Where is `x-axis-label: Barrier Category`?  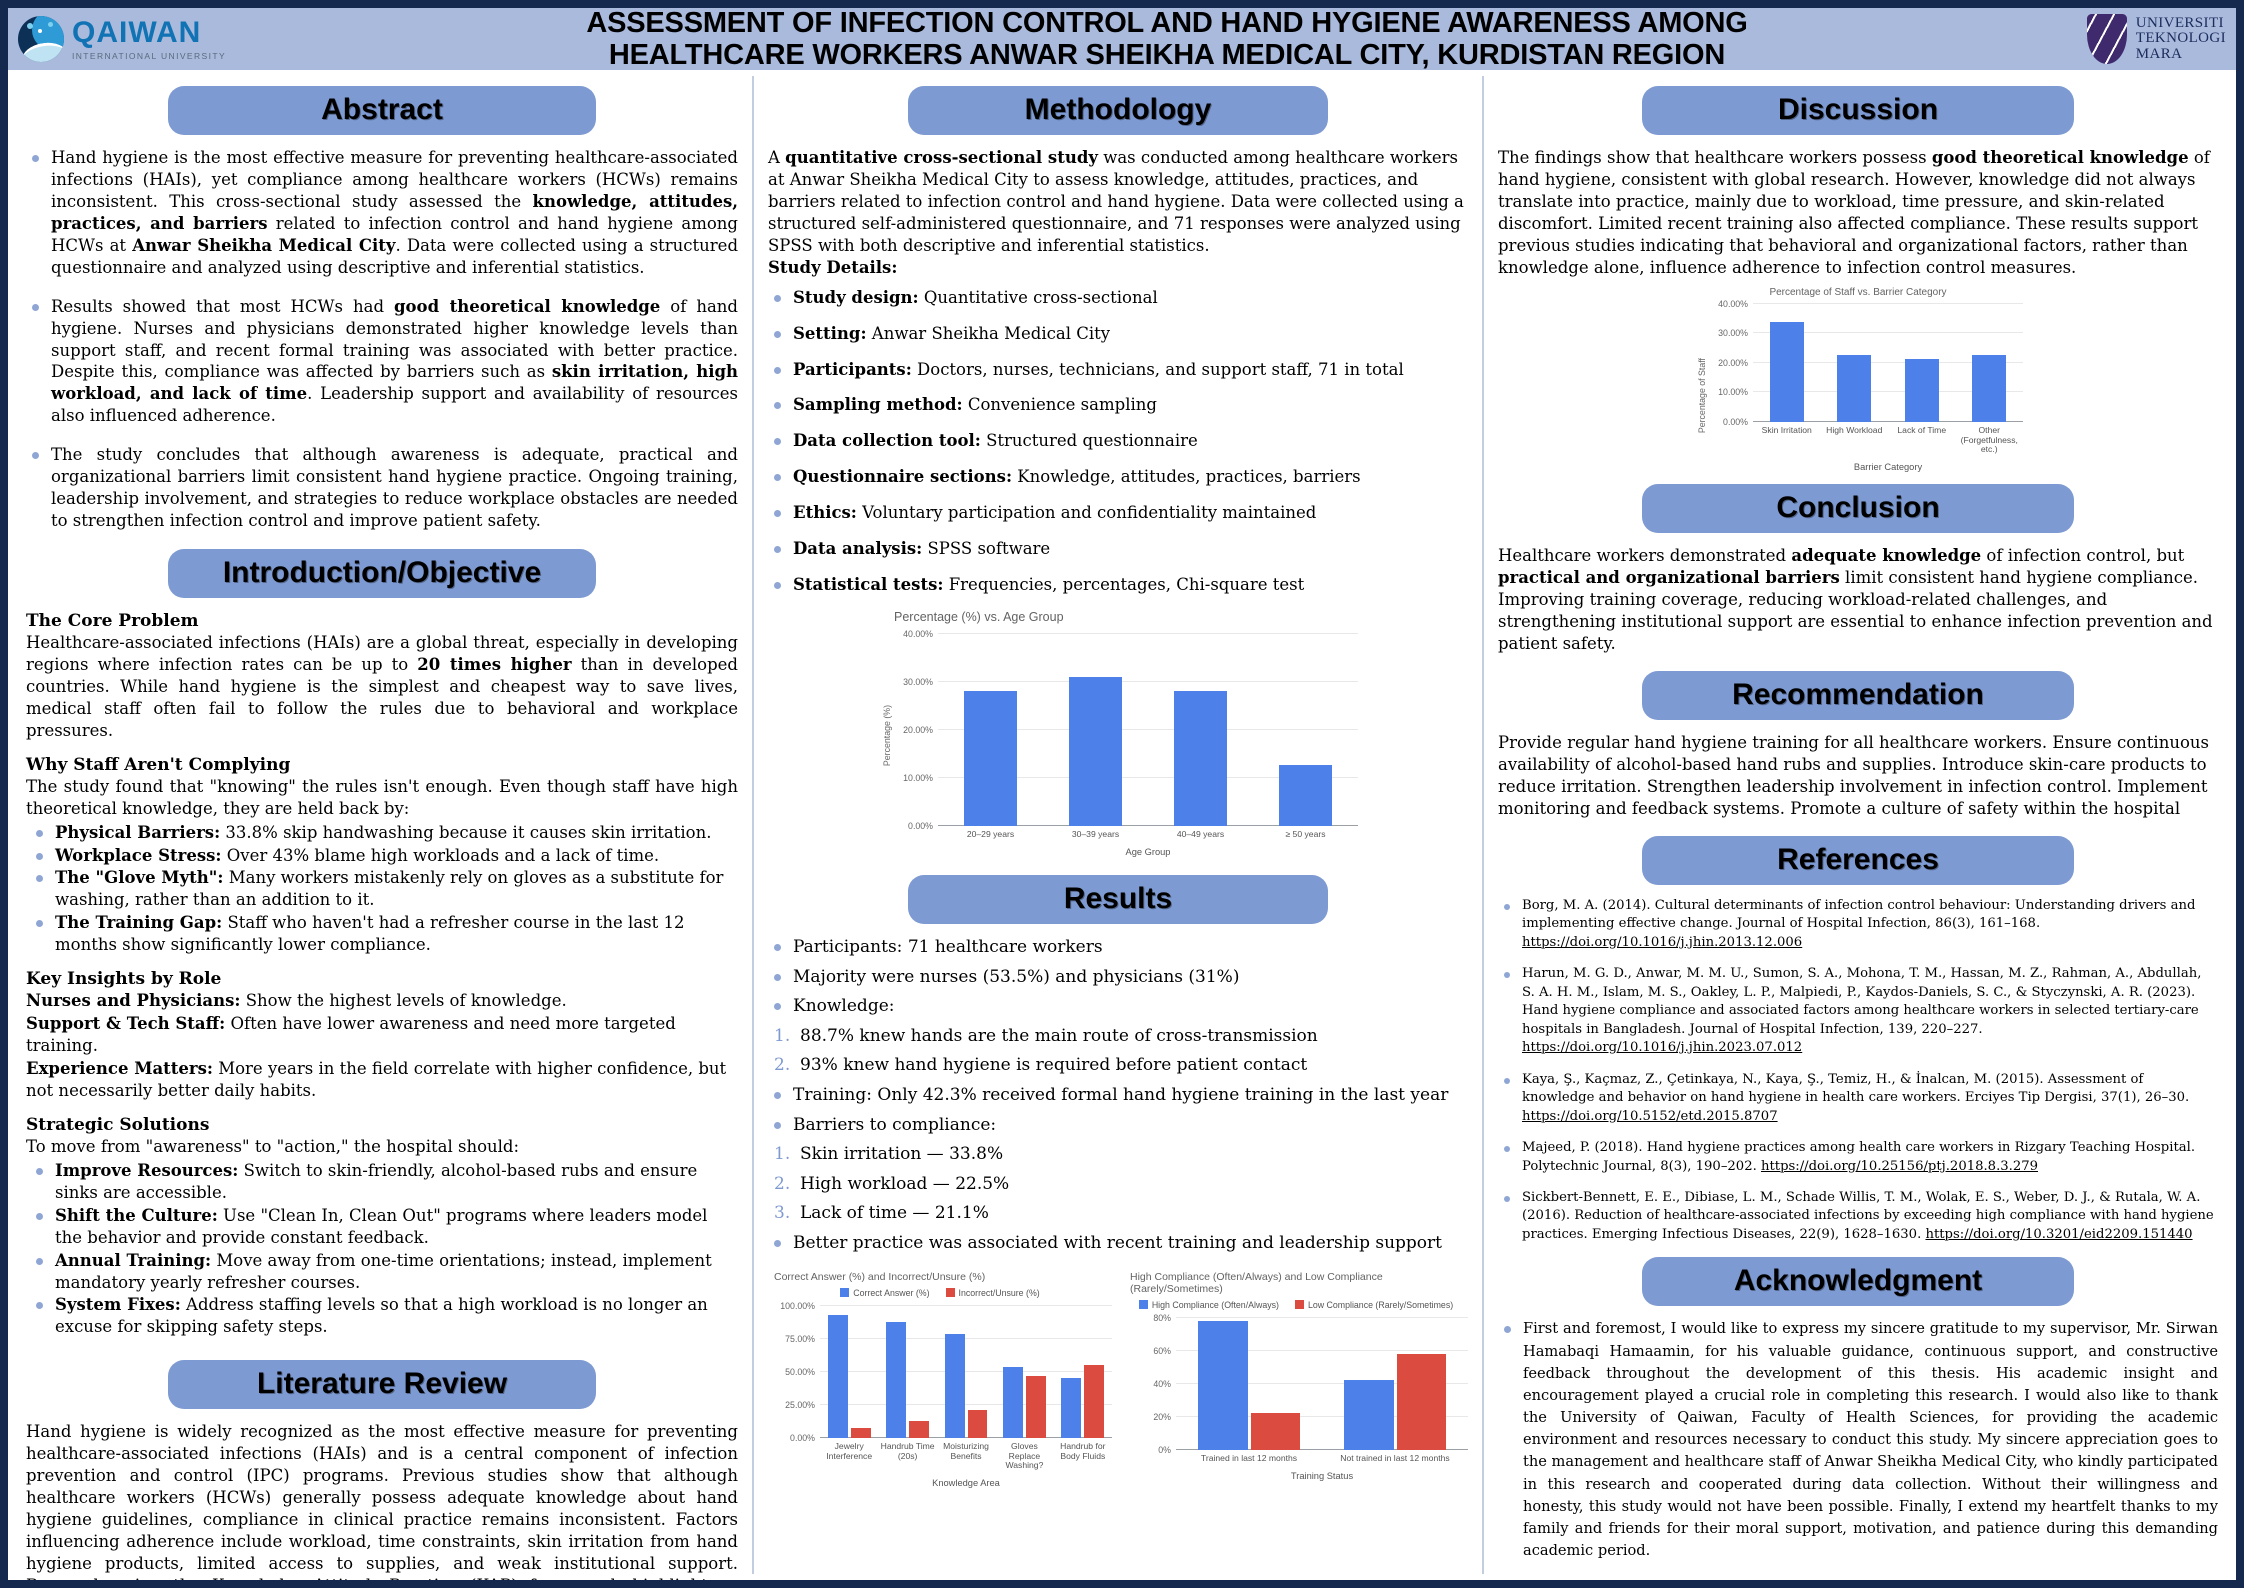 x-axis-label: Barrier Category is located at coordinates (1888, 467).